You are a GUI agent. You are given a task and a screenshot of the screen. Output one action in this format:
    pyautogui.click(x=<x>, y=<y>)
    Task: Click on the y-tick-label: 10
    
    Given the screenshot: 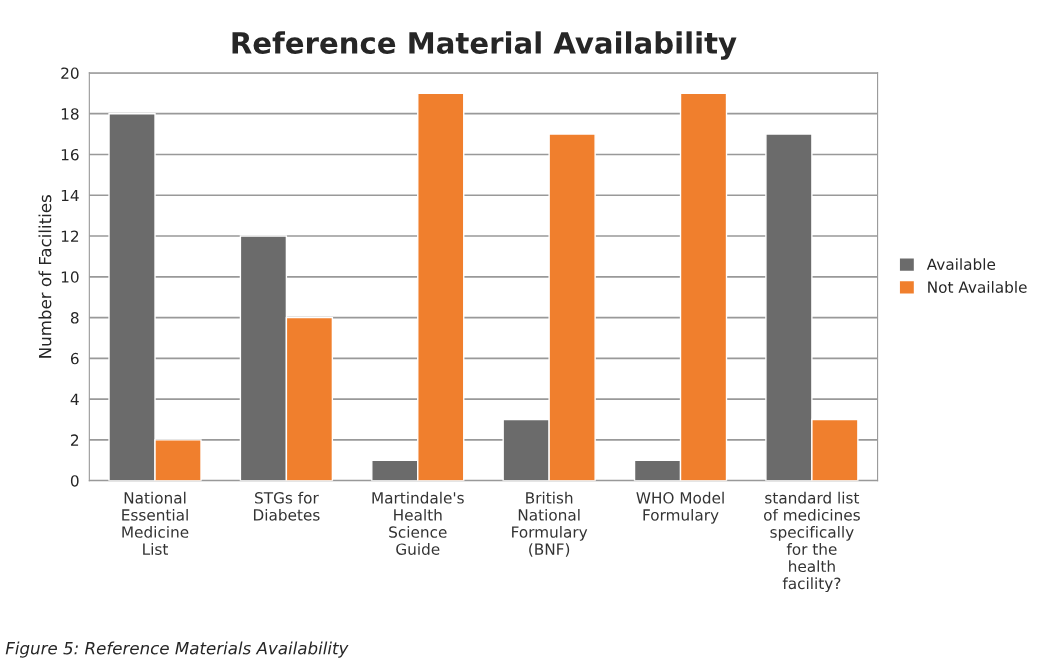 What is the action you would take?
    pyautogui.click(x=70, y=277)
    